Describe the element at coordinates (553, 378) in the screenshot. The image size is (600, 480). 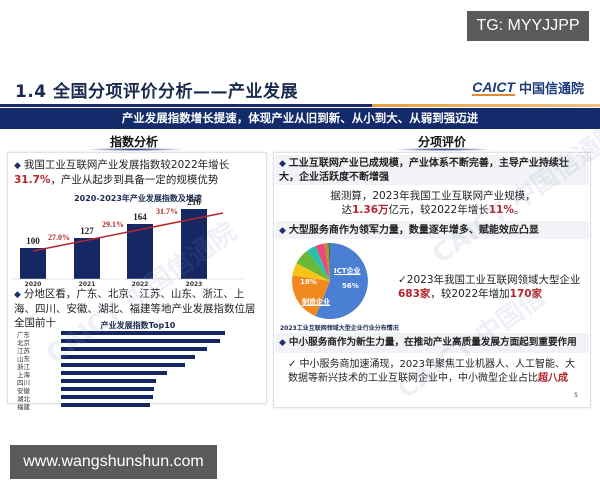
I see `sme-share-highlight: 超八成` at that location.